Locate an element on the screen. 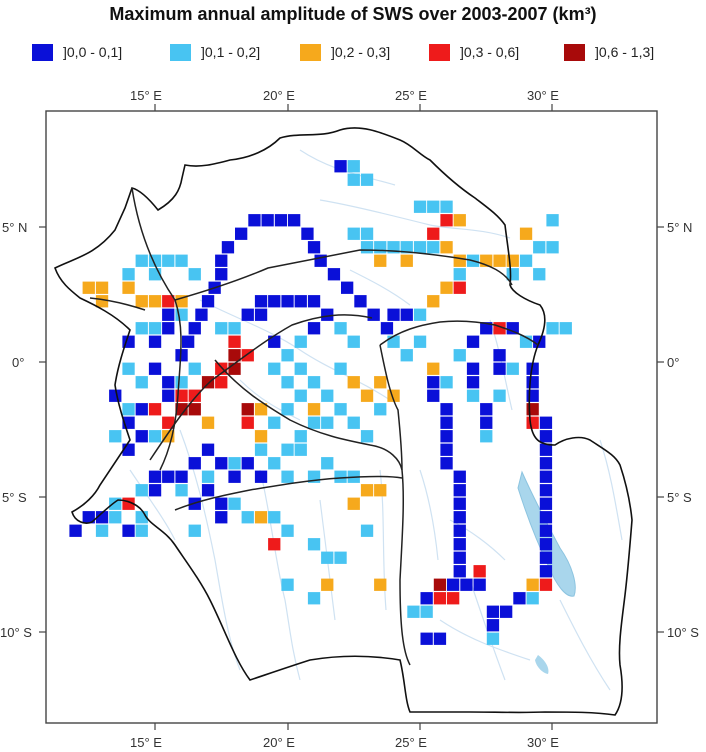  lon-tick-label-bottom: 30° E is located at coordinates (543, 742).